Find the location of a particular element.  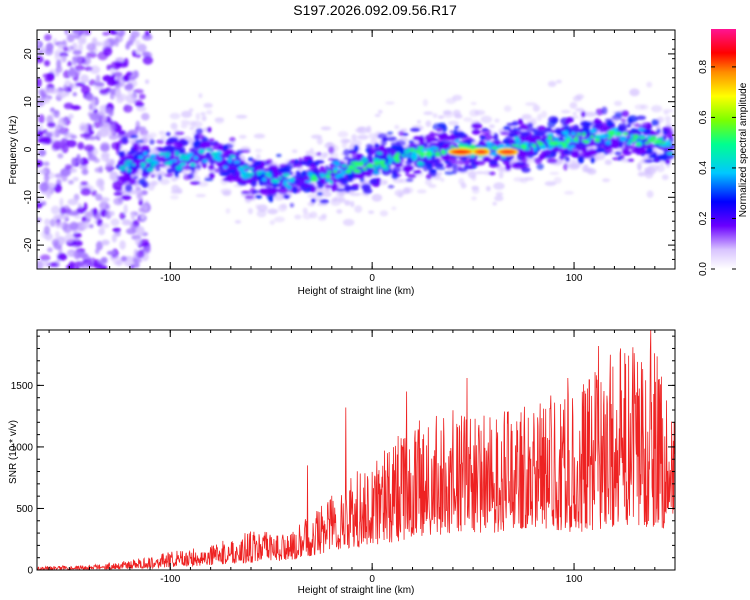

spectrogram-y-tick-label: 10 is located at coordinates (28, 102).